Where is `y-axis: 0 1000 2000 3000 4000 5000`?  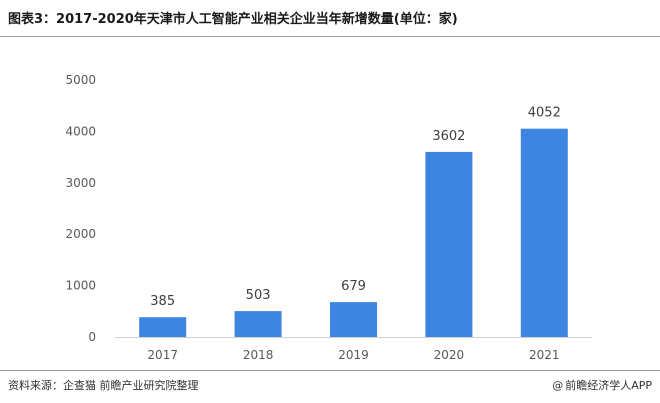 y-axis: 0 1000 2000 3000 4000 5000 is located at coordinates (80, 208).